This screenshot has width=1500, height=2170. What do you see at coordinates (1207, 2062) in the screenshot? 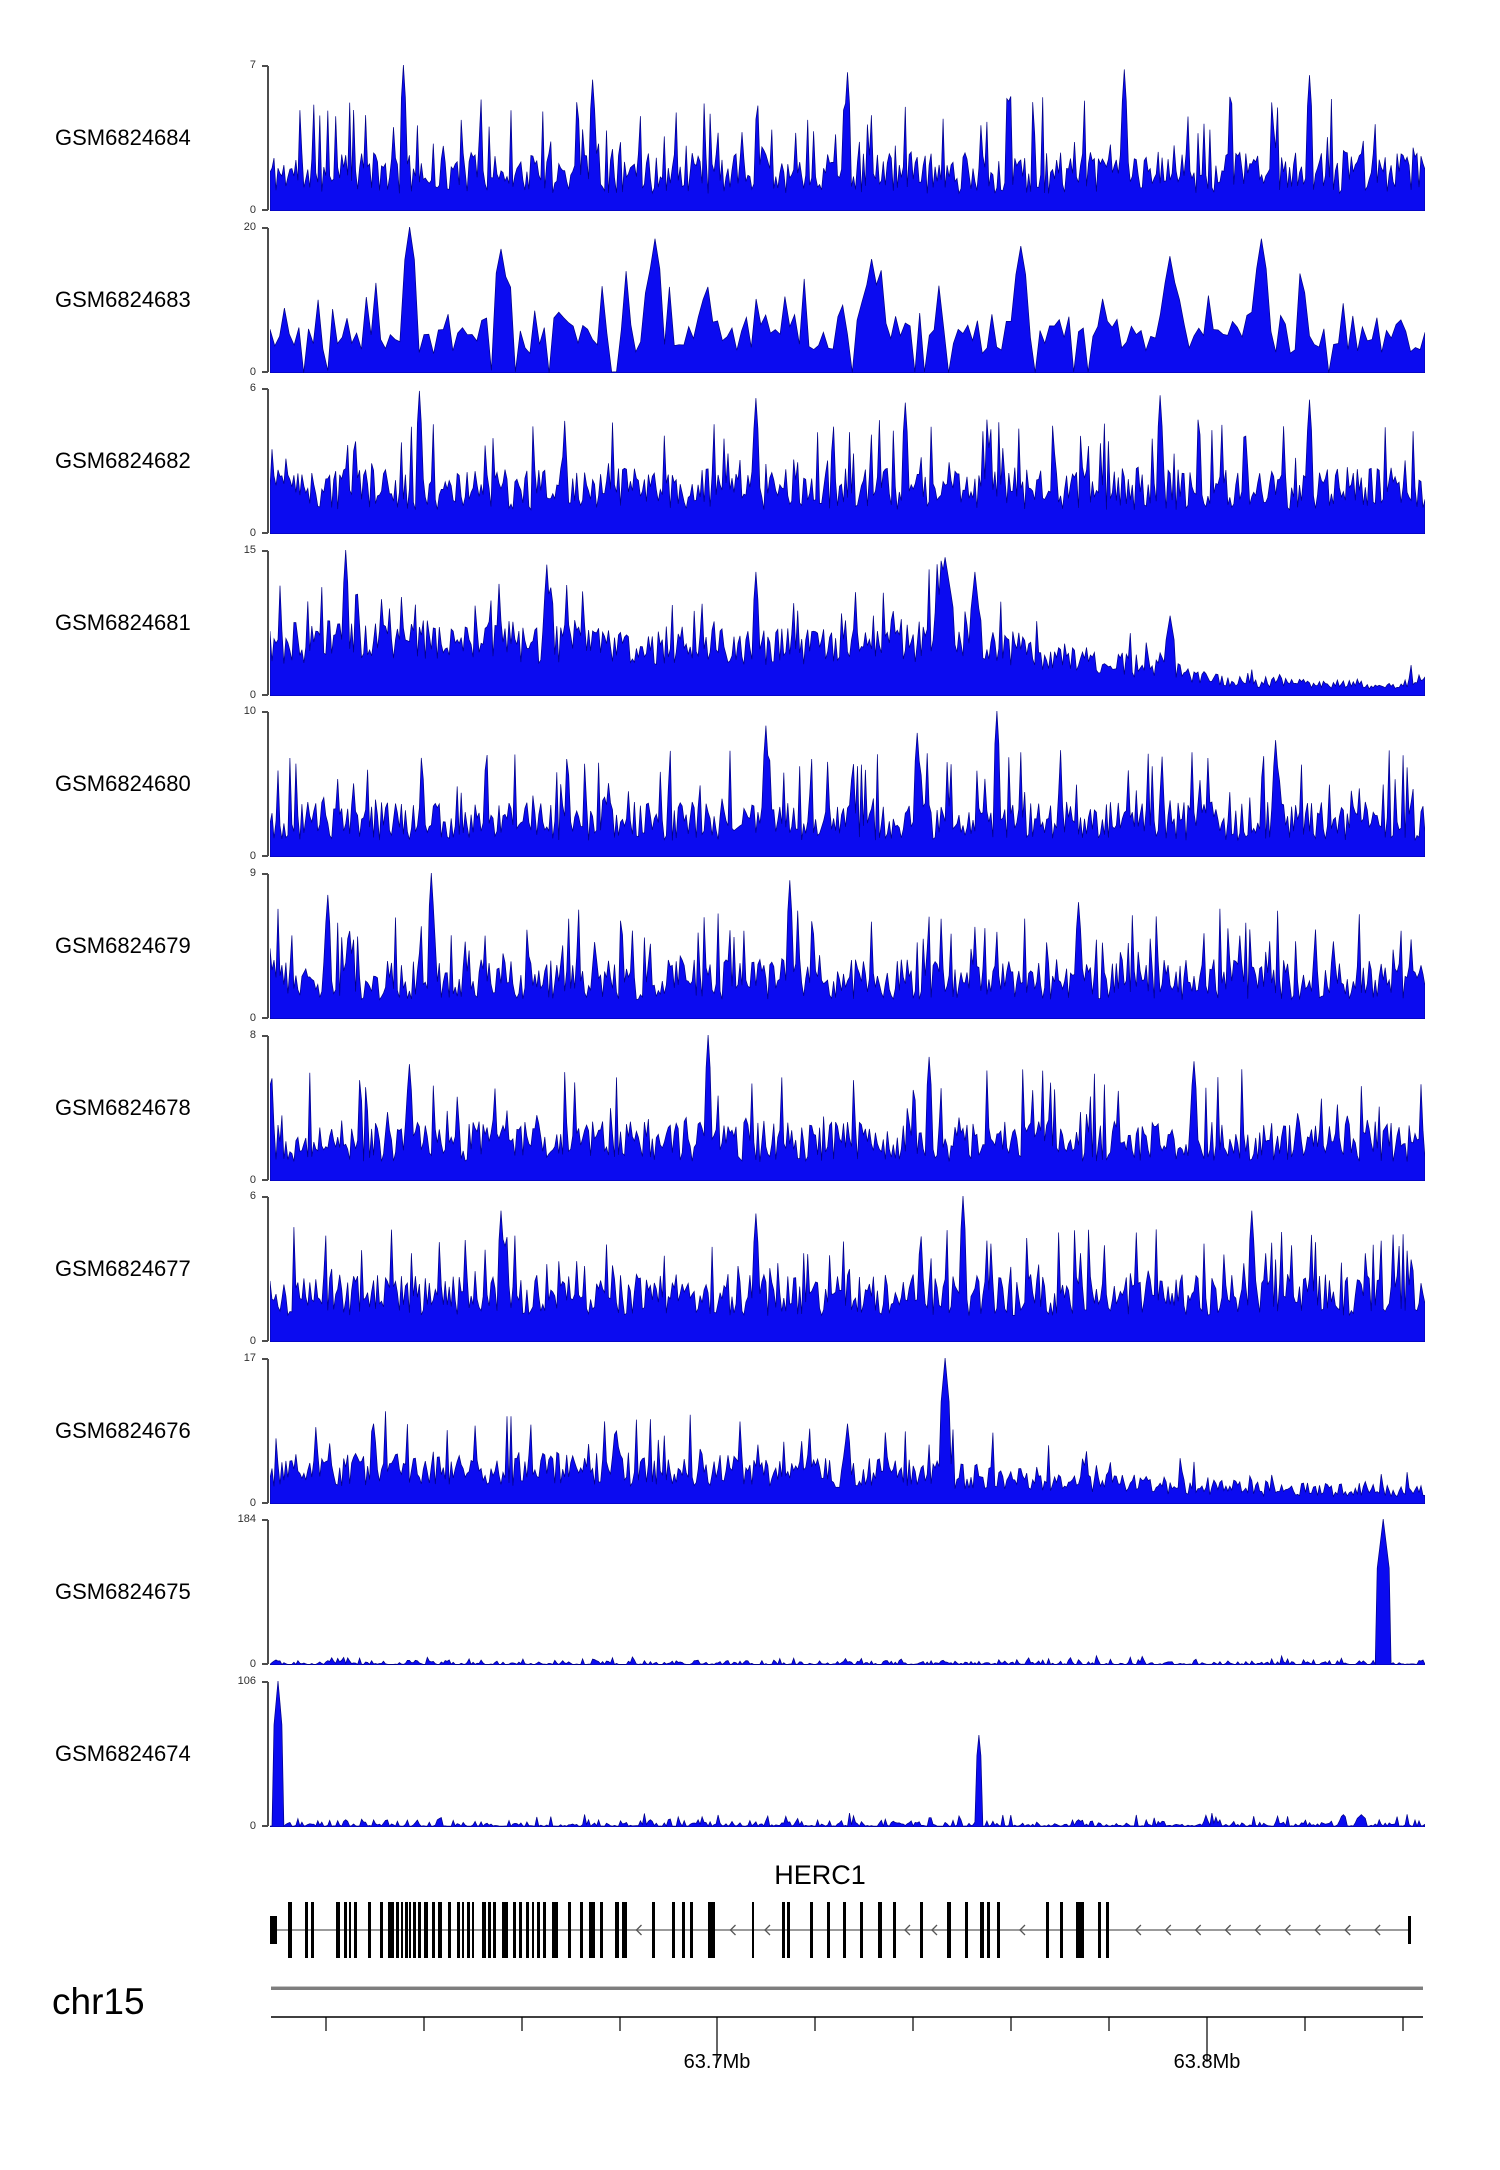
I see `axis-tick-label: 63.8Mb` at bounding box center [1207, 2062].